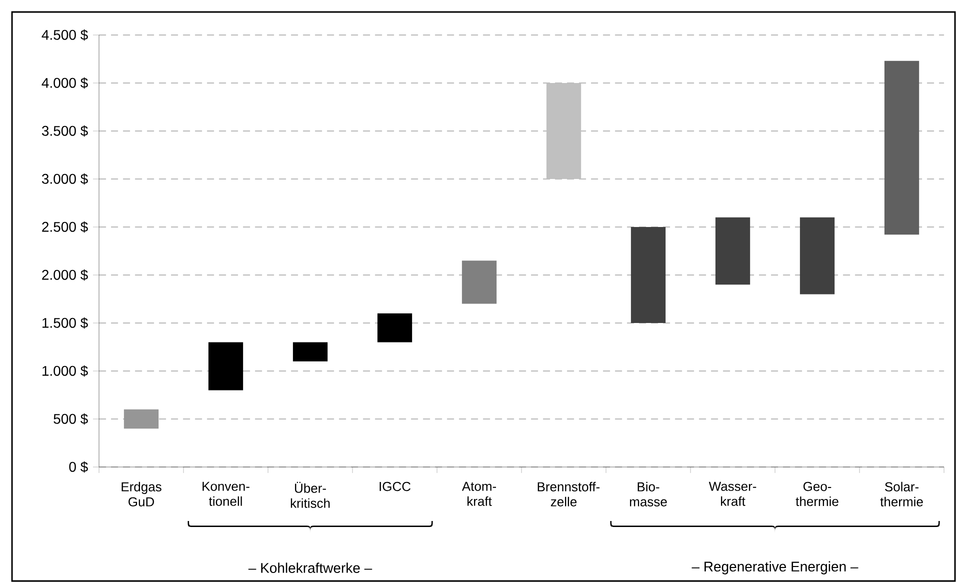 This screenshot has height=582, width=957. Describe the element at coordinates (65, 227) in the screenshot. I see `y-tick-label: 2.500 $` at that location.